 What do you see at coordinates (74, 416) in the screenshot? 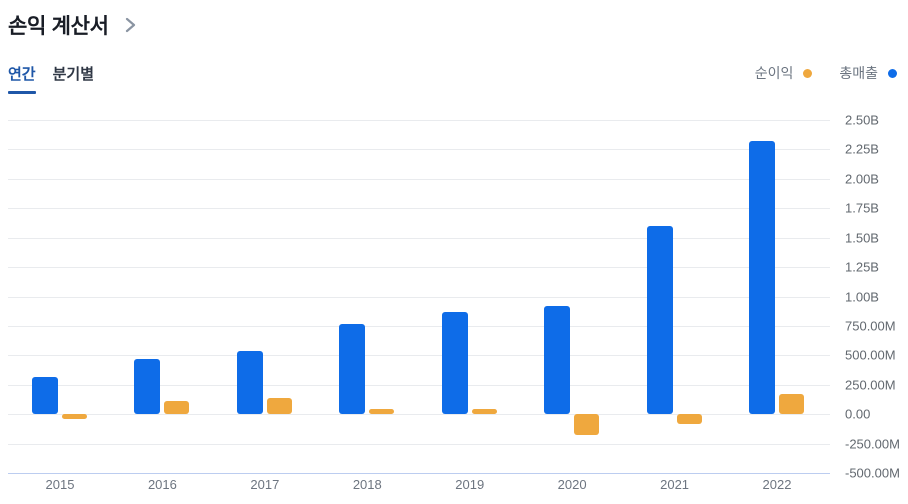
I see `net-income-bar-2015` at bounding box center [74, 416].